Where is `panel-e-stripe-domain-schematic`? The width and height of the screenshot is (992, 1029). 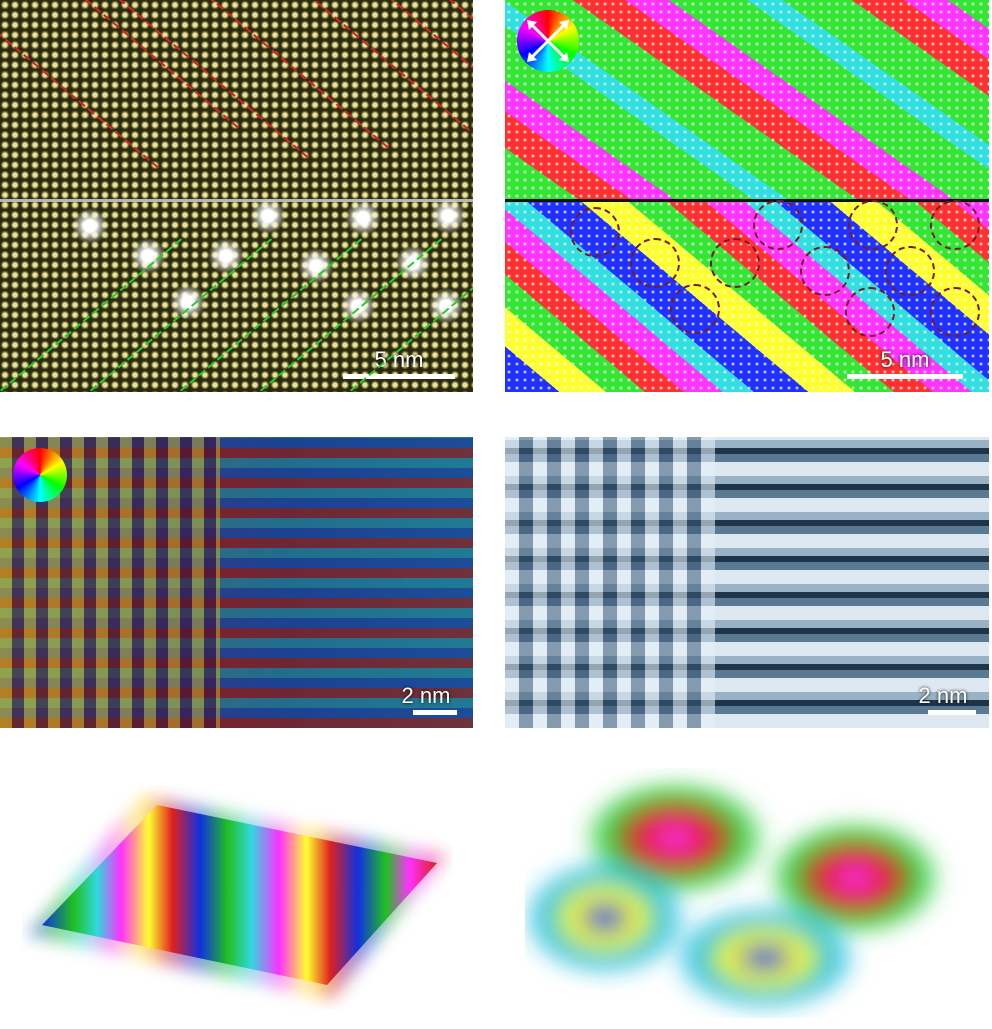
panel-e-stripe-domain-schematic is located at coordinates (237, 897).